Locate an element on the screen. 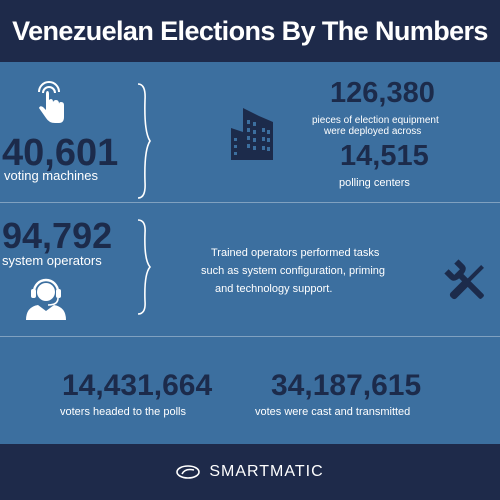 This screenshot has width=500, height=500. votes-label: votes were cast and transmitted is located at coordinates (333, 412).